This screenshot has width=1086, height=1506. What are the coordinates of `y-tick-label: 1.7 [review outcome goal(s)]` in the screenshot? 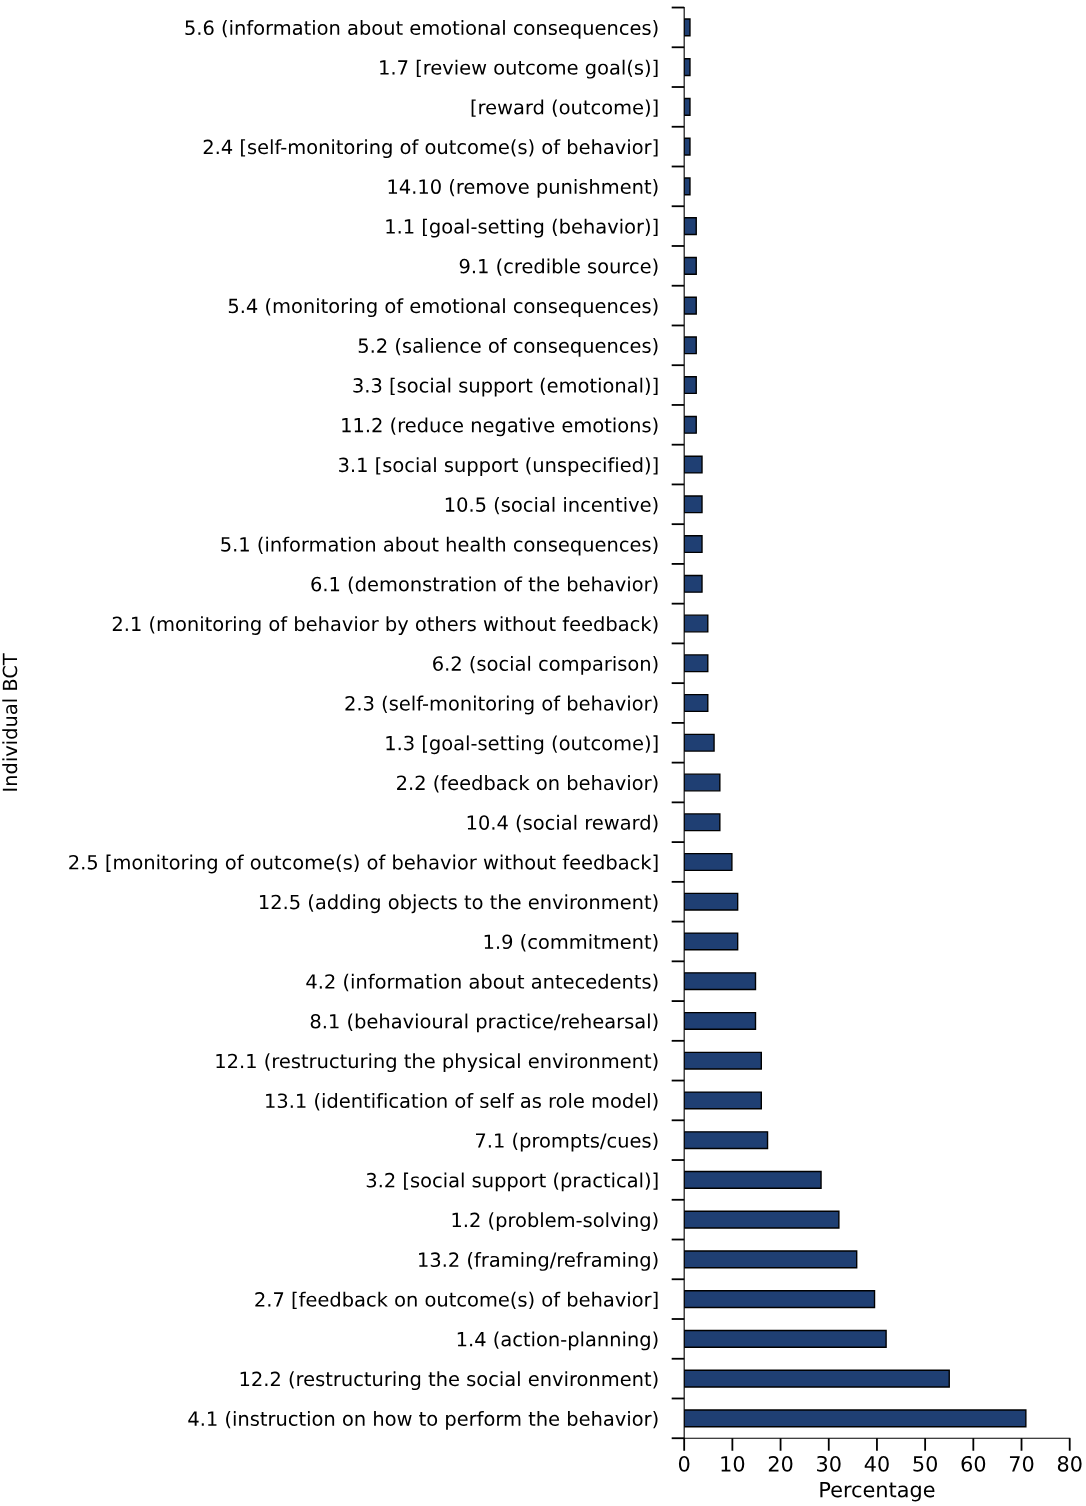 It's located at (519, 69).